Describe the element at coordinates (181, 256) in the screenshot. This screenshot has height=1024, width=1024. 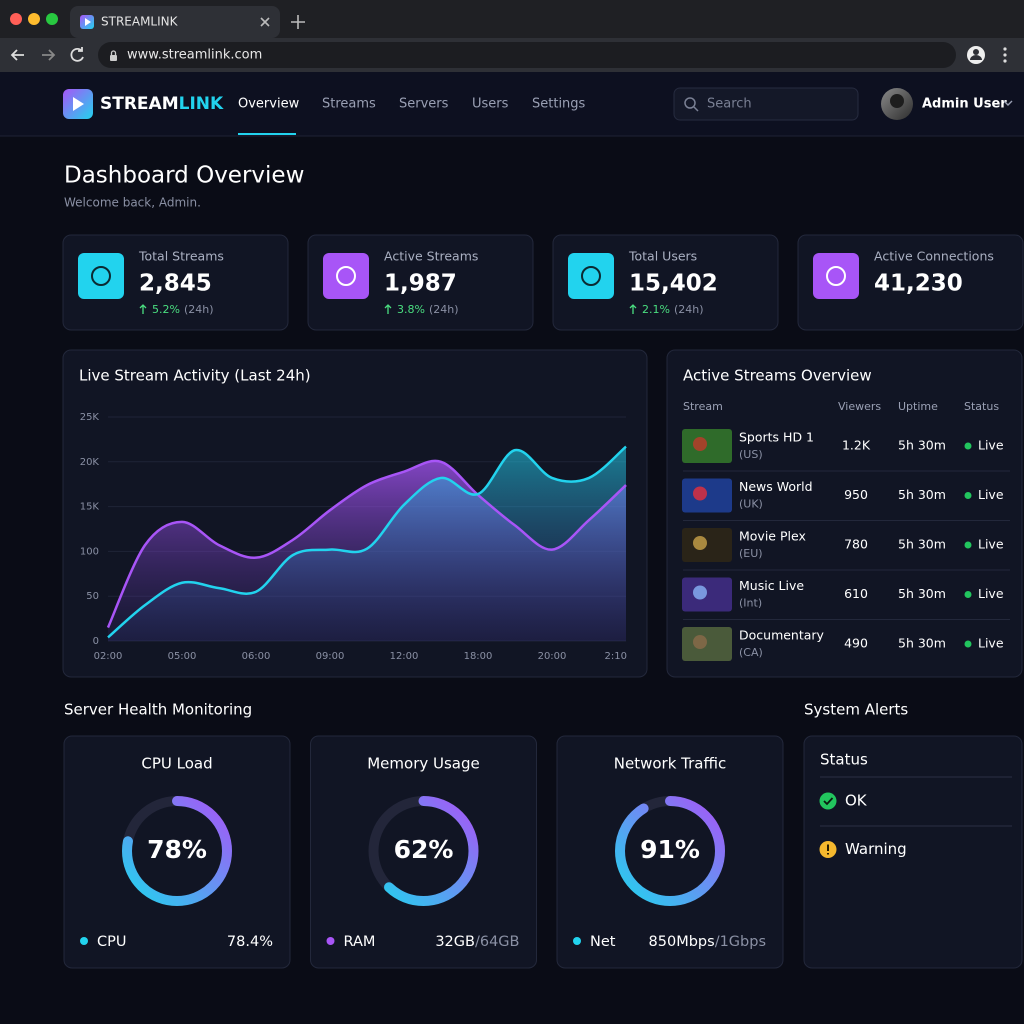
I see `stat-label: Total Streams` at that location.